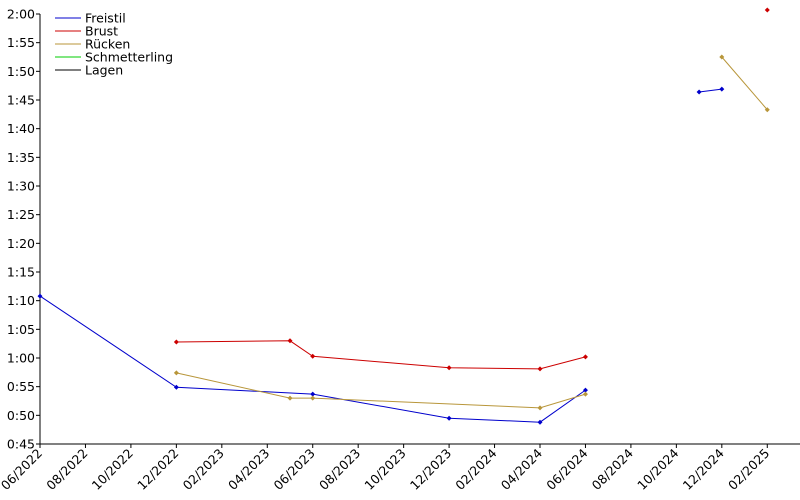 Image resolution: width=800 pixels, height=500 pixels. What do you see at coordinates (203, 469) in the screenshot?
I see `x-tick-label: 02/2023` at bounding box center [203, 469].